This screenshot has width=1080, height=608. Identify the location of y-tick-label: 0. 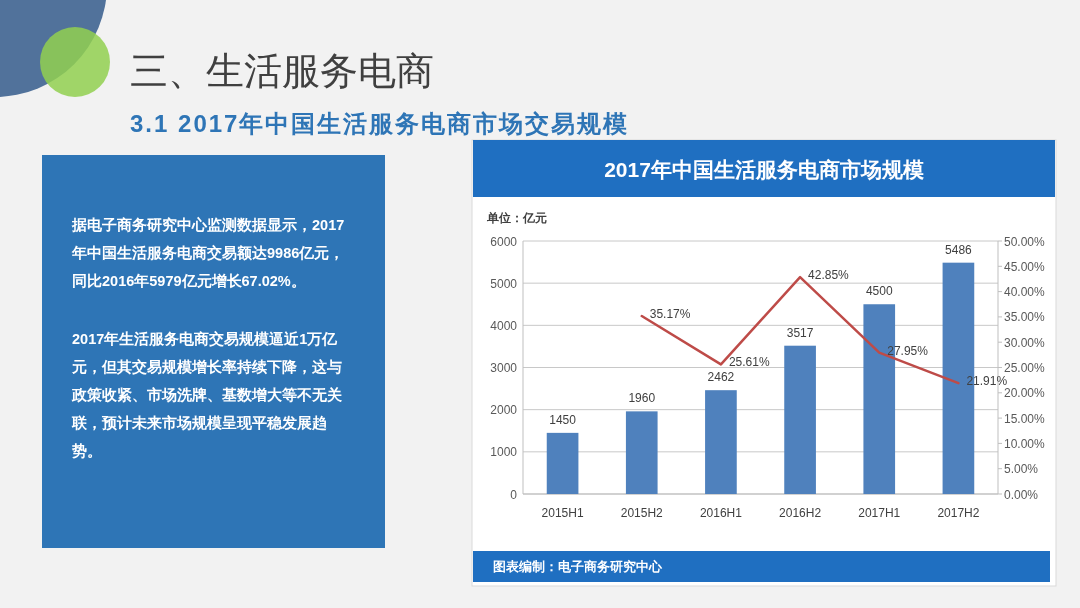
(514, 494).